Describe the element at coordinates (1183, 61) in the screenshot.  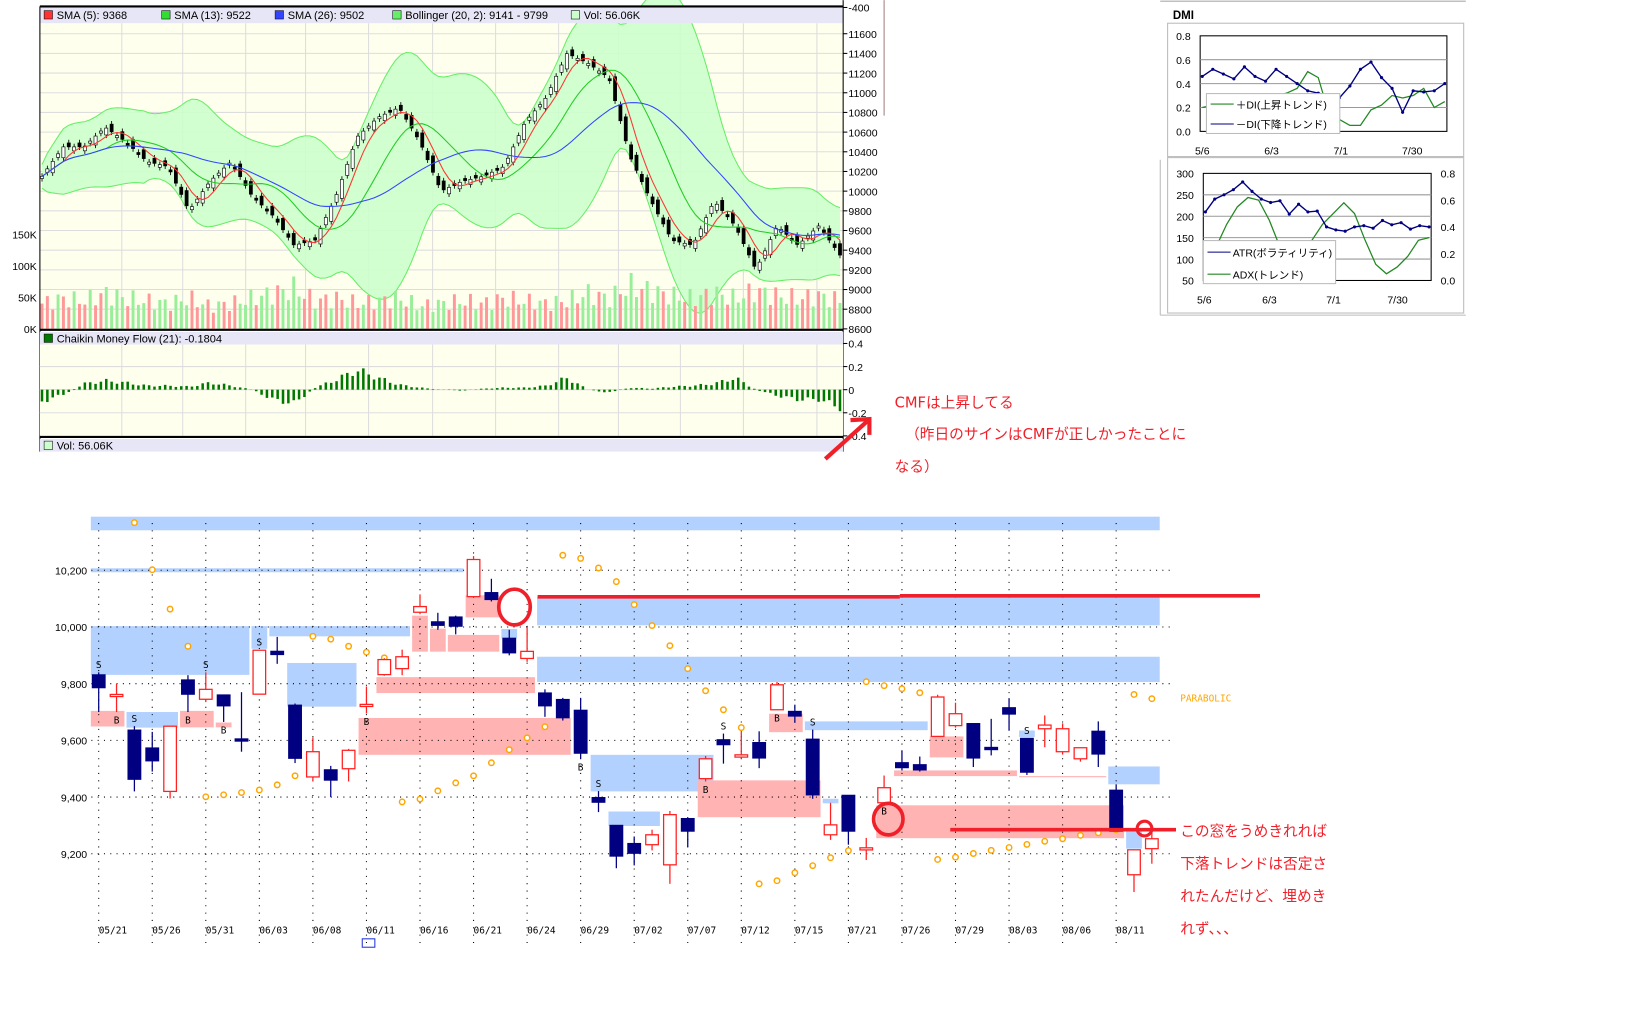
I see `dmi-tick-label: 0.6` at that location.